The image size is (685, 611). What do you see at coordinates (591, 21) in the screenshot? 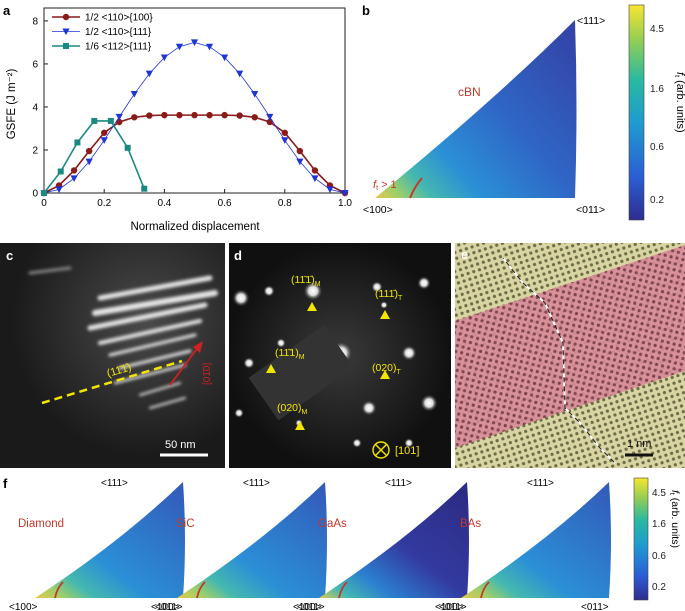
I see `corner-111: <111>` at bounding box center [591, 21].